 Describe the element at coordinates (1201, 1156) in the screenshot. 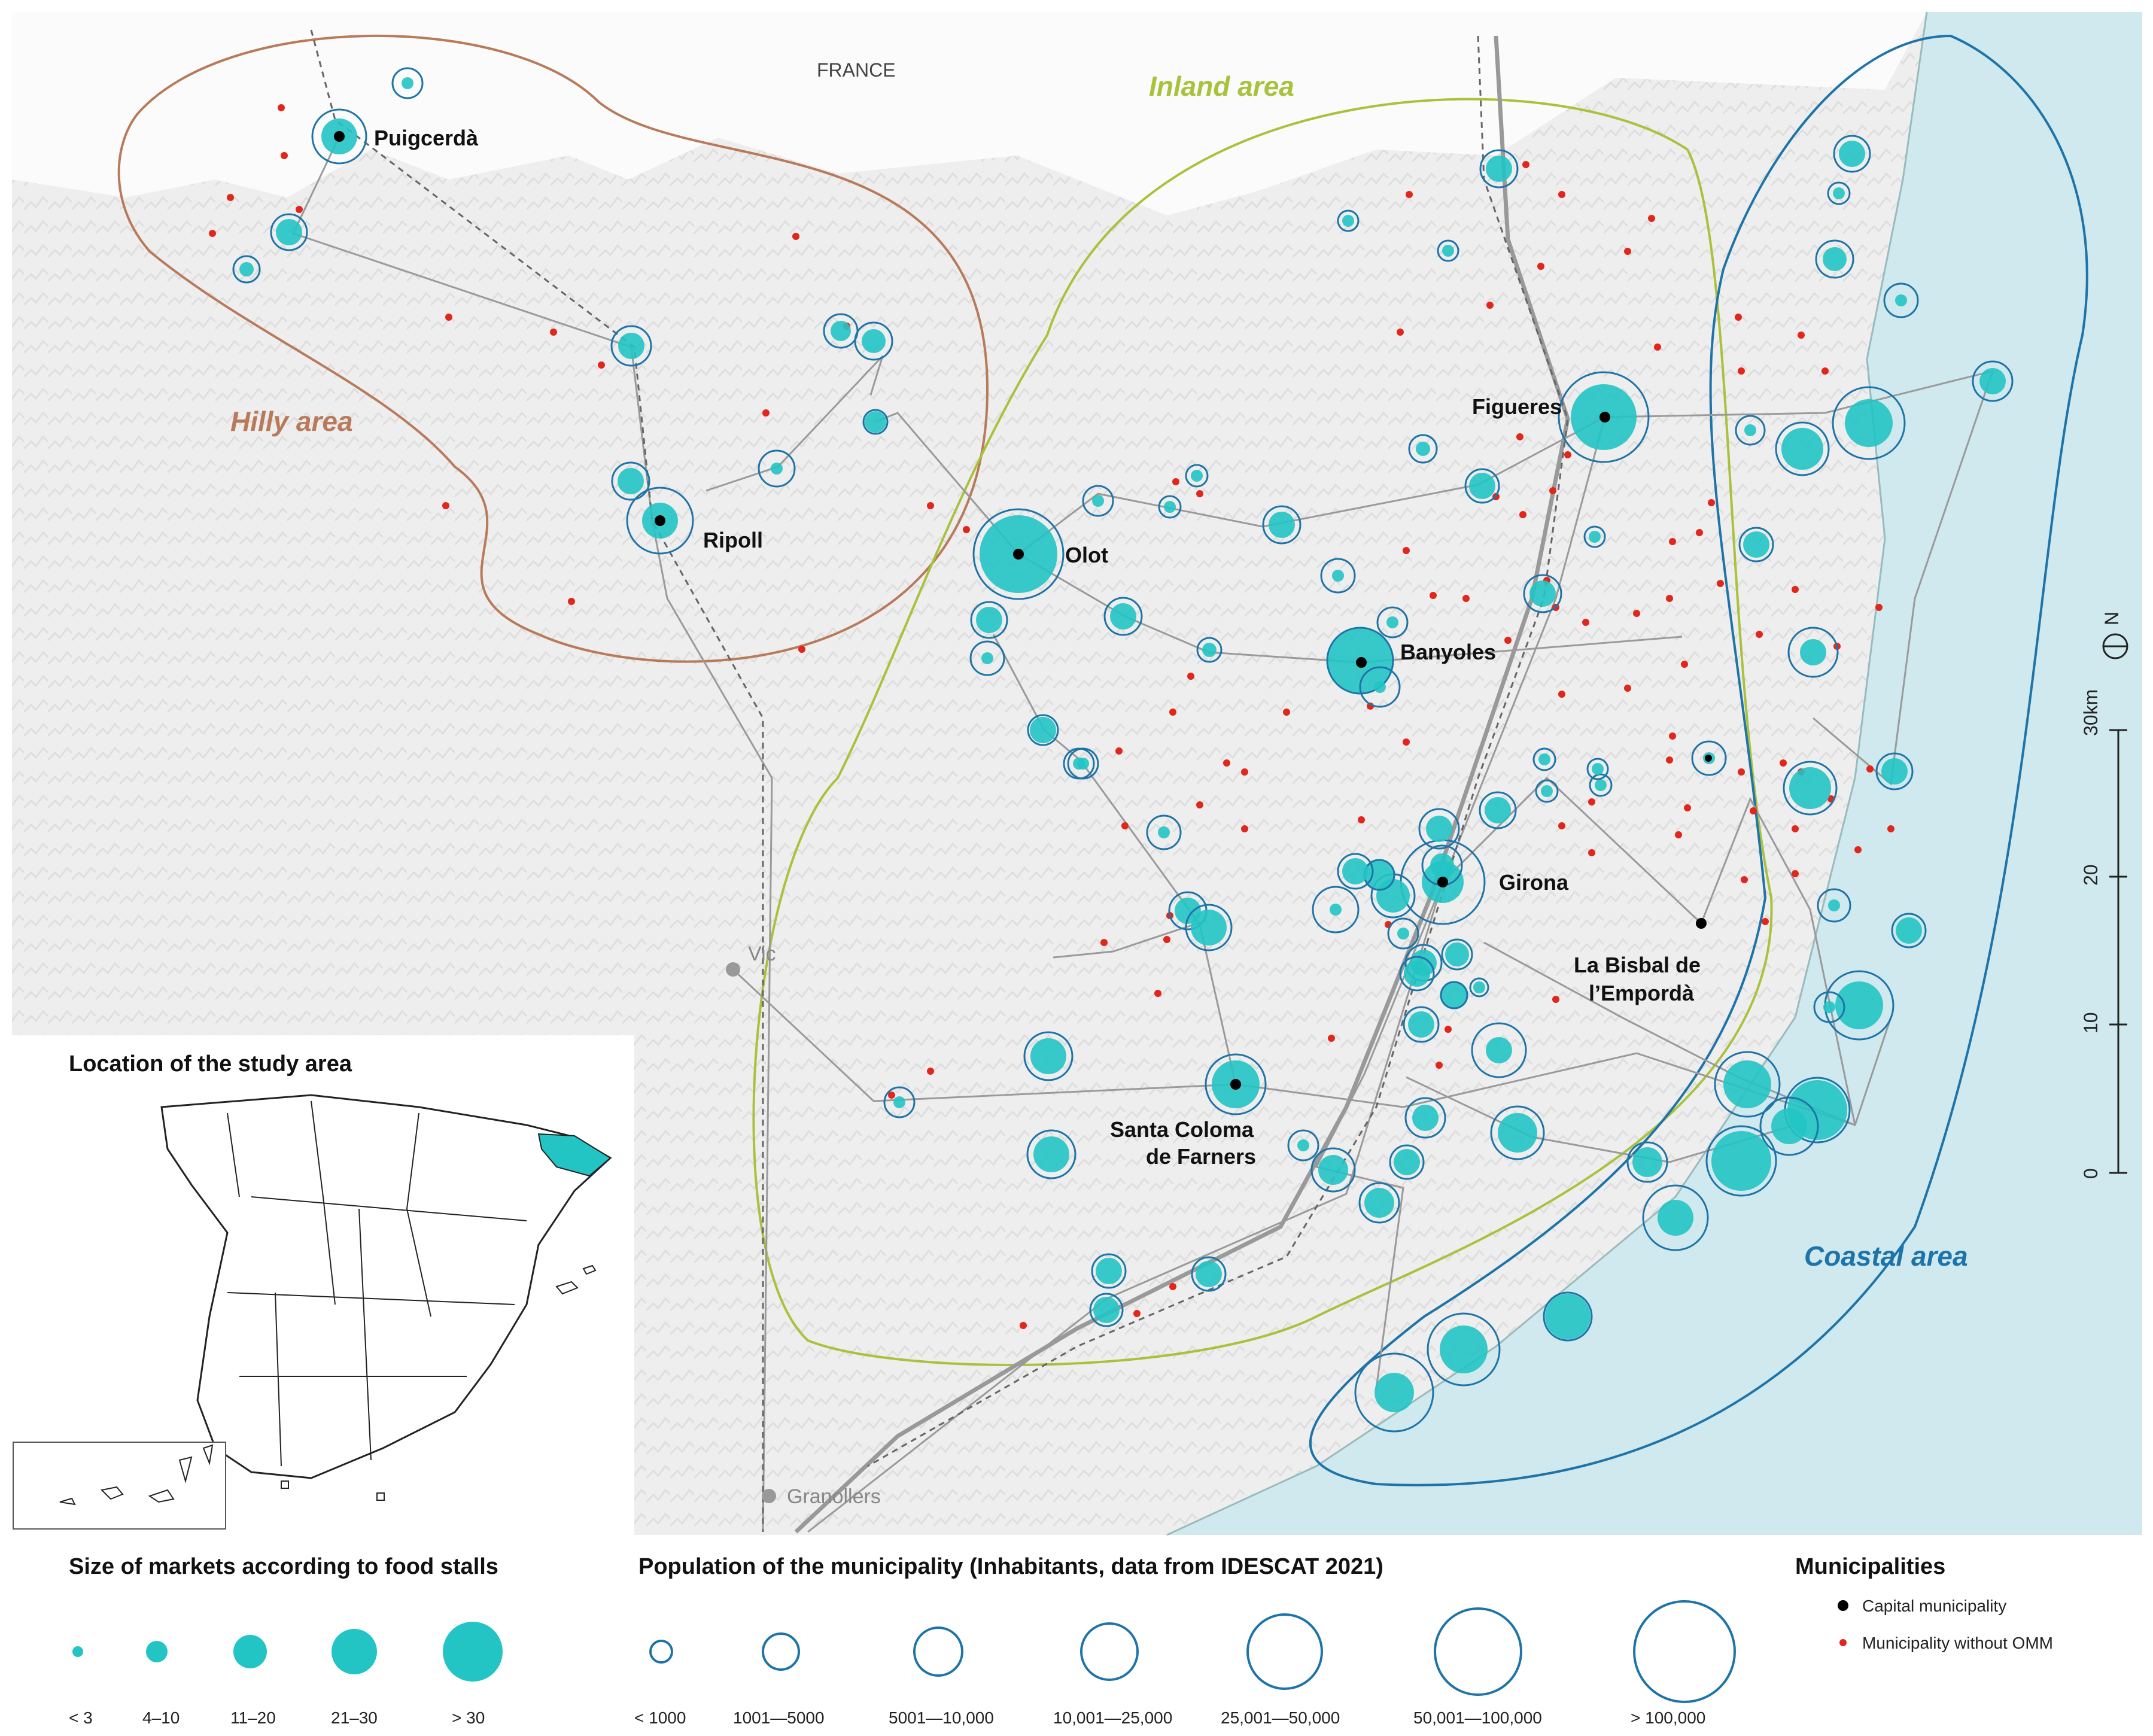

I see `city-label-santa-coloma-2: de Farners` at that location.